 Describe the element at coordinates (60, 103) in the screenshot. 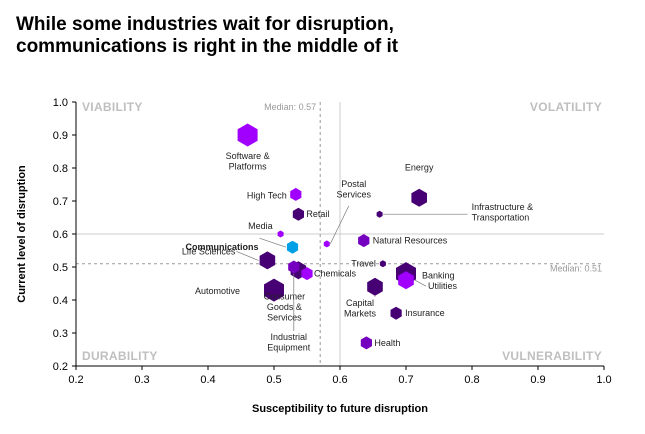

I see `y-tick-label: 1.0` at that location.